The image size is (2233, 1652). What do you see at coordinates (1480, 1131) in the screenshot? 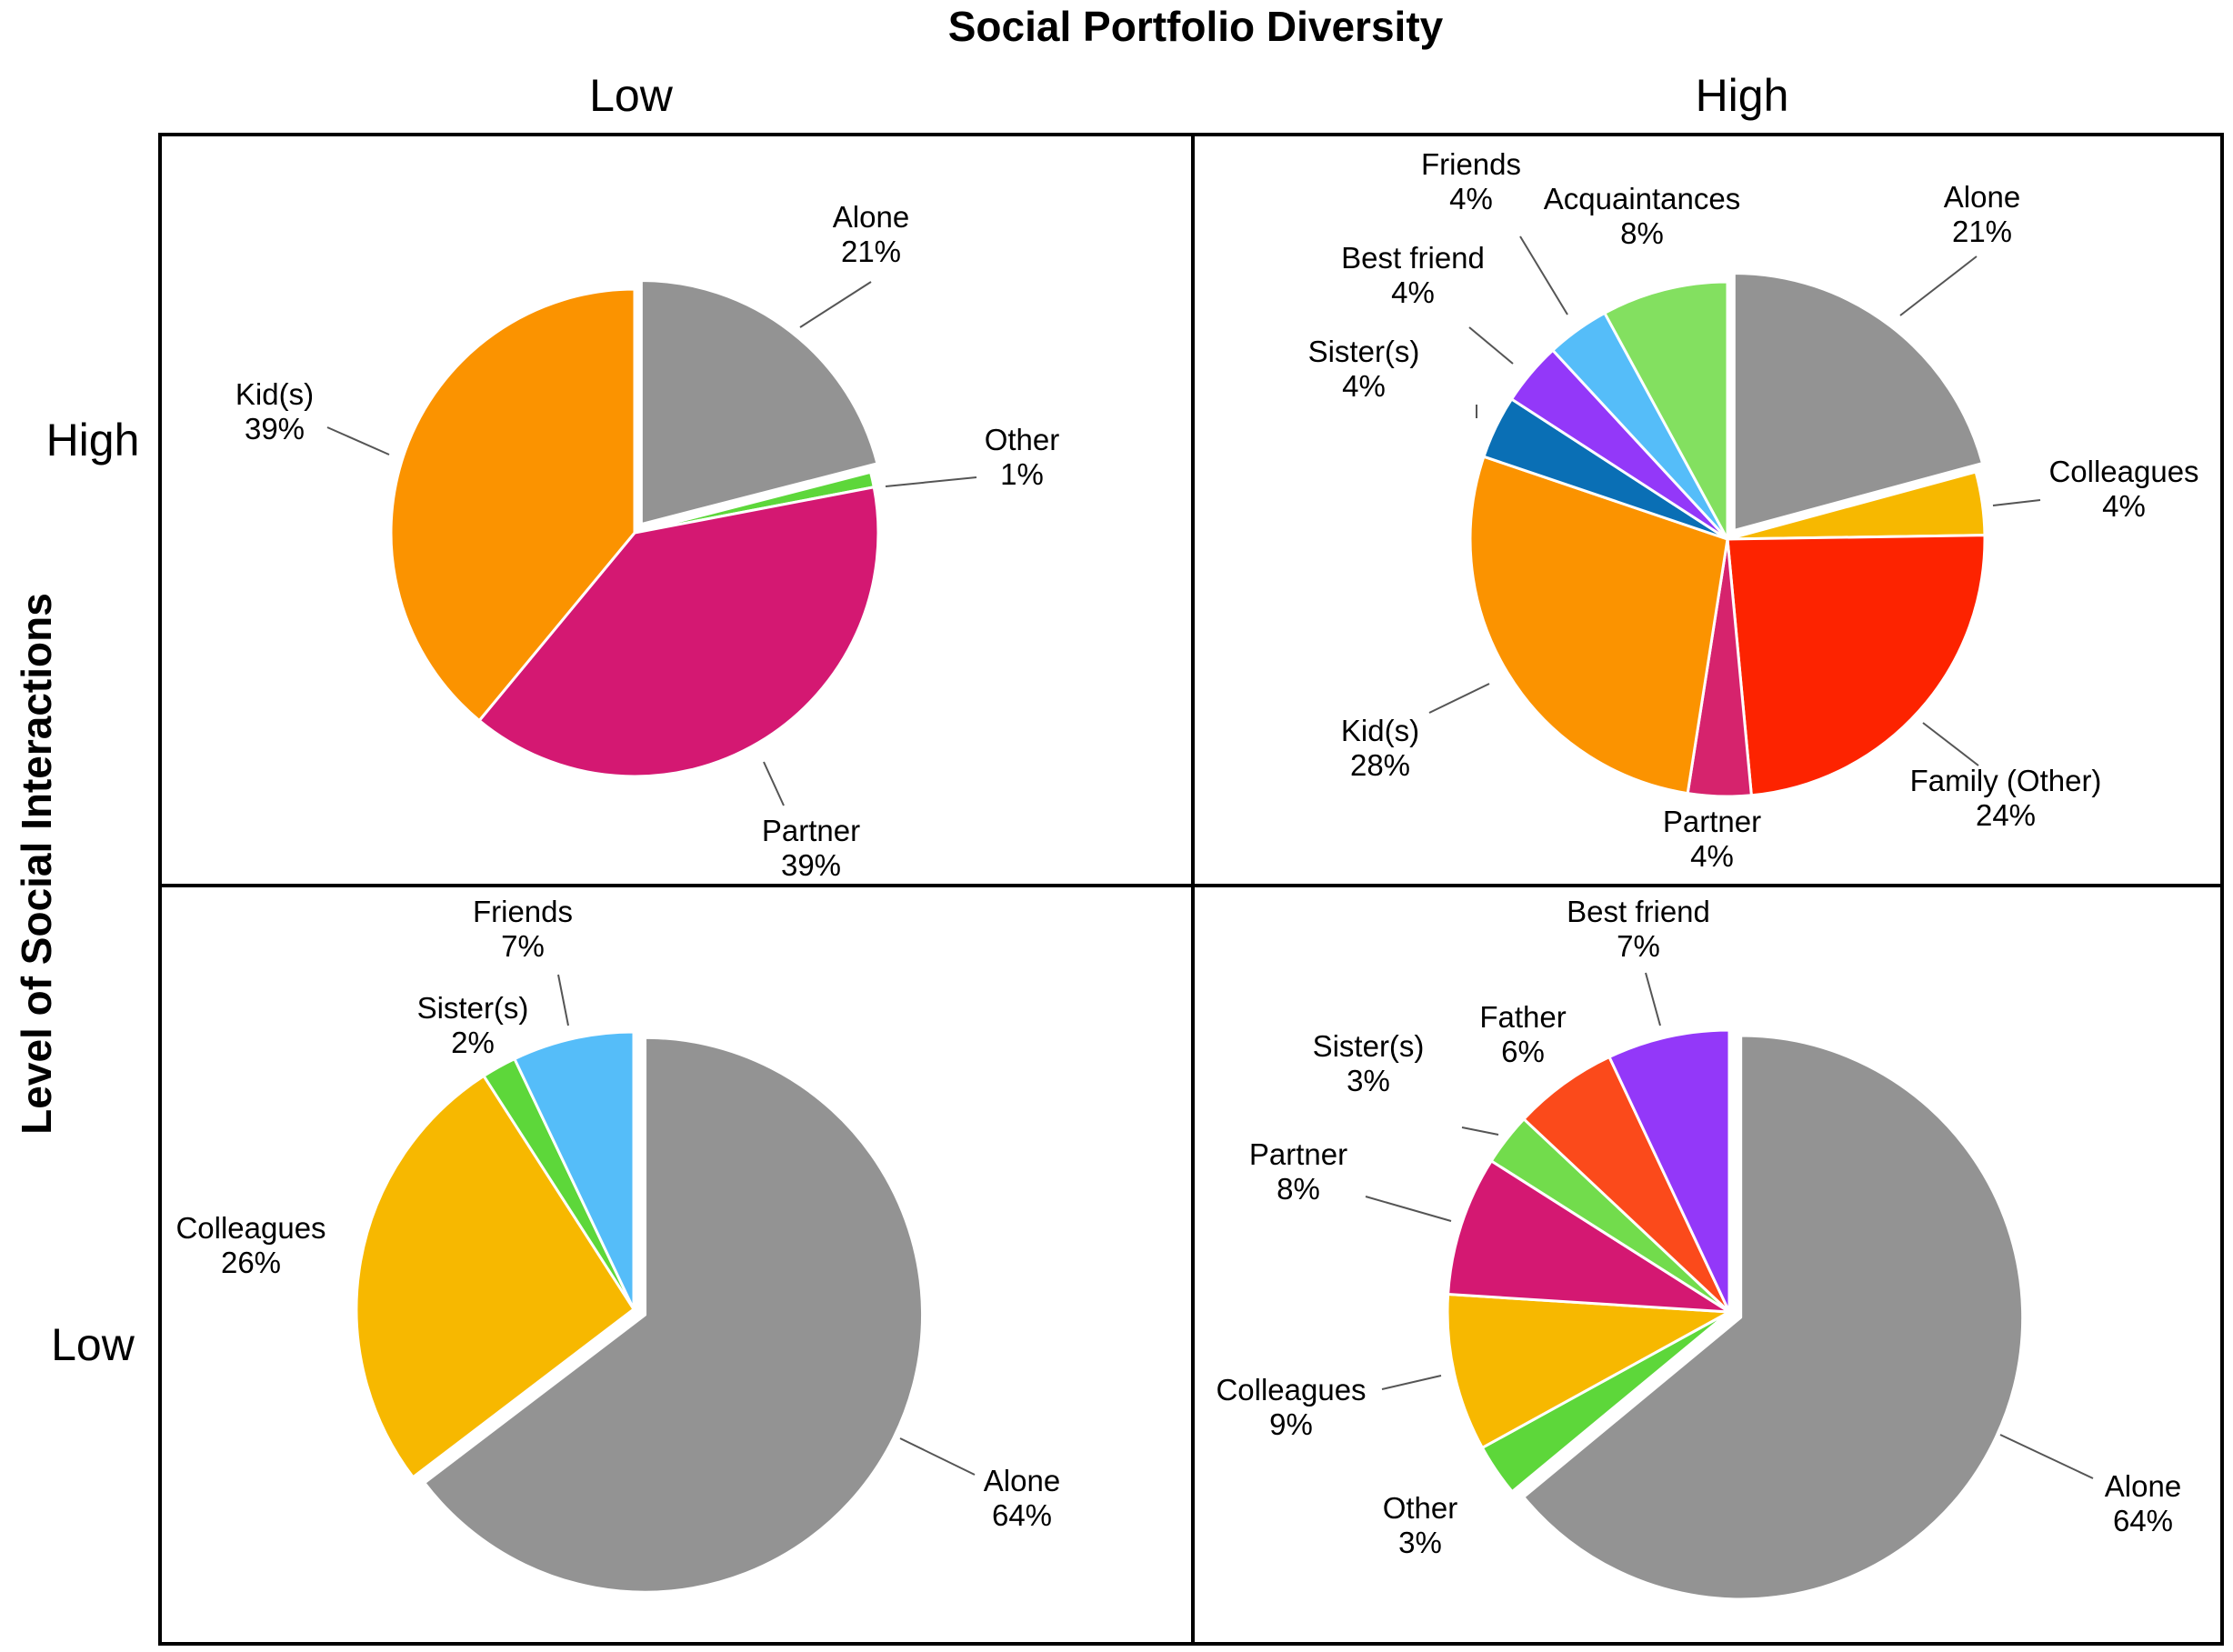
I see `leader-line-sister-s` at bounding box center [1480, 1131].